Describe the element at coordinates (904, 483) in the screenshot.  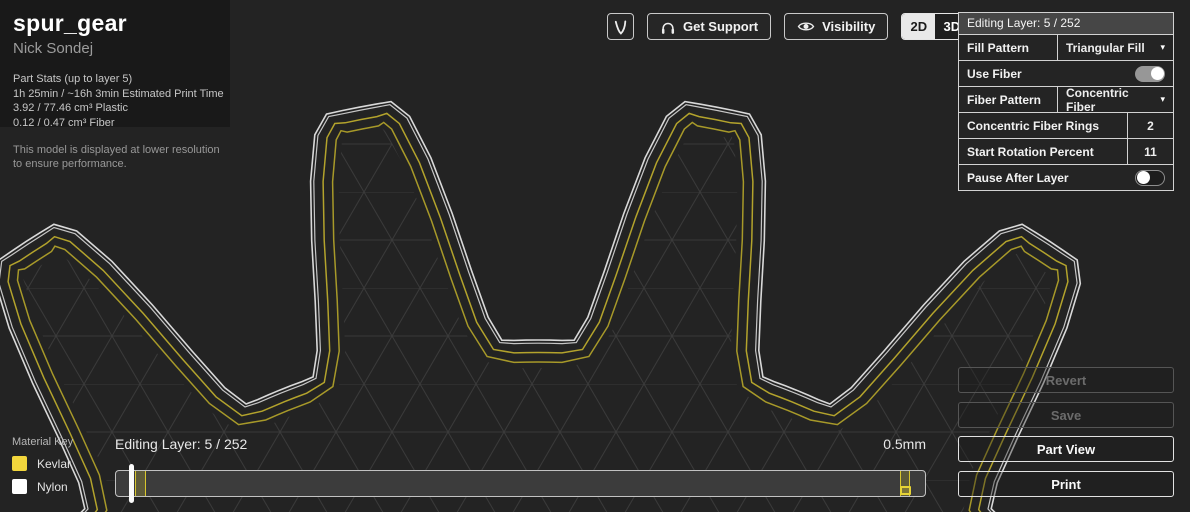
I see `fiber-range-end-marker` at that location.